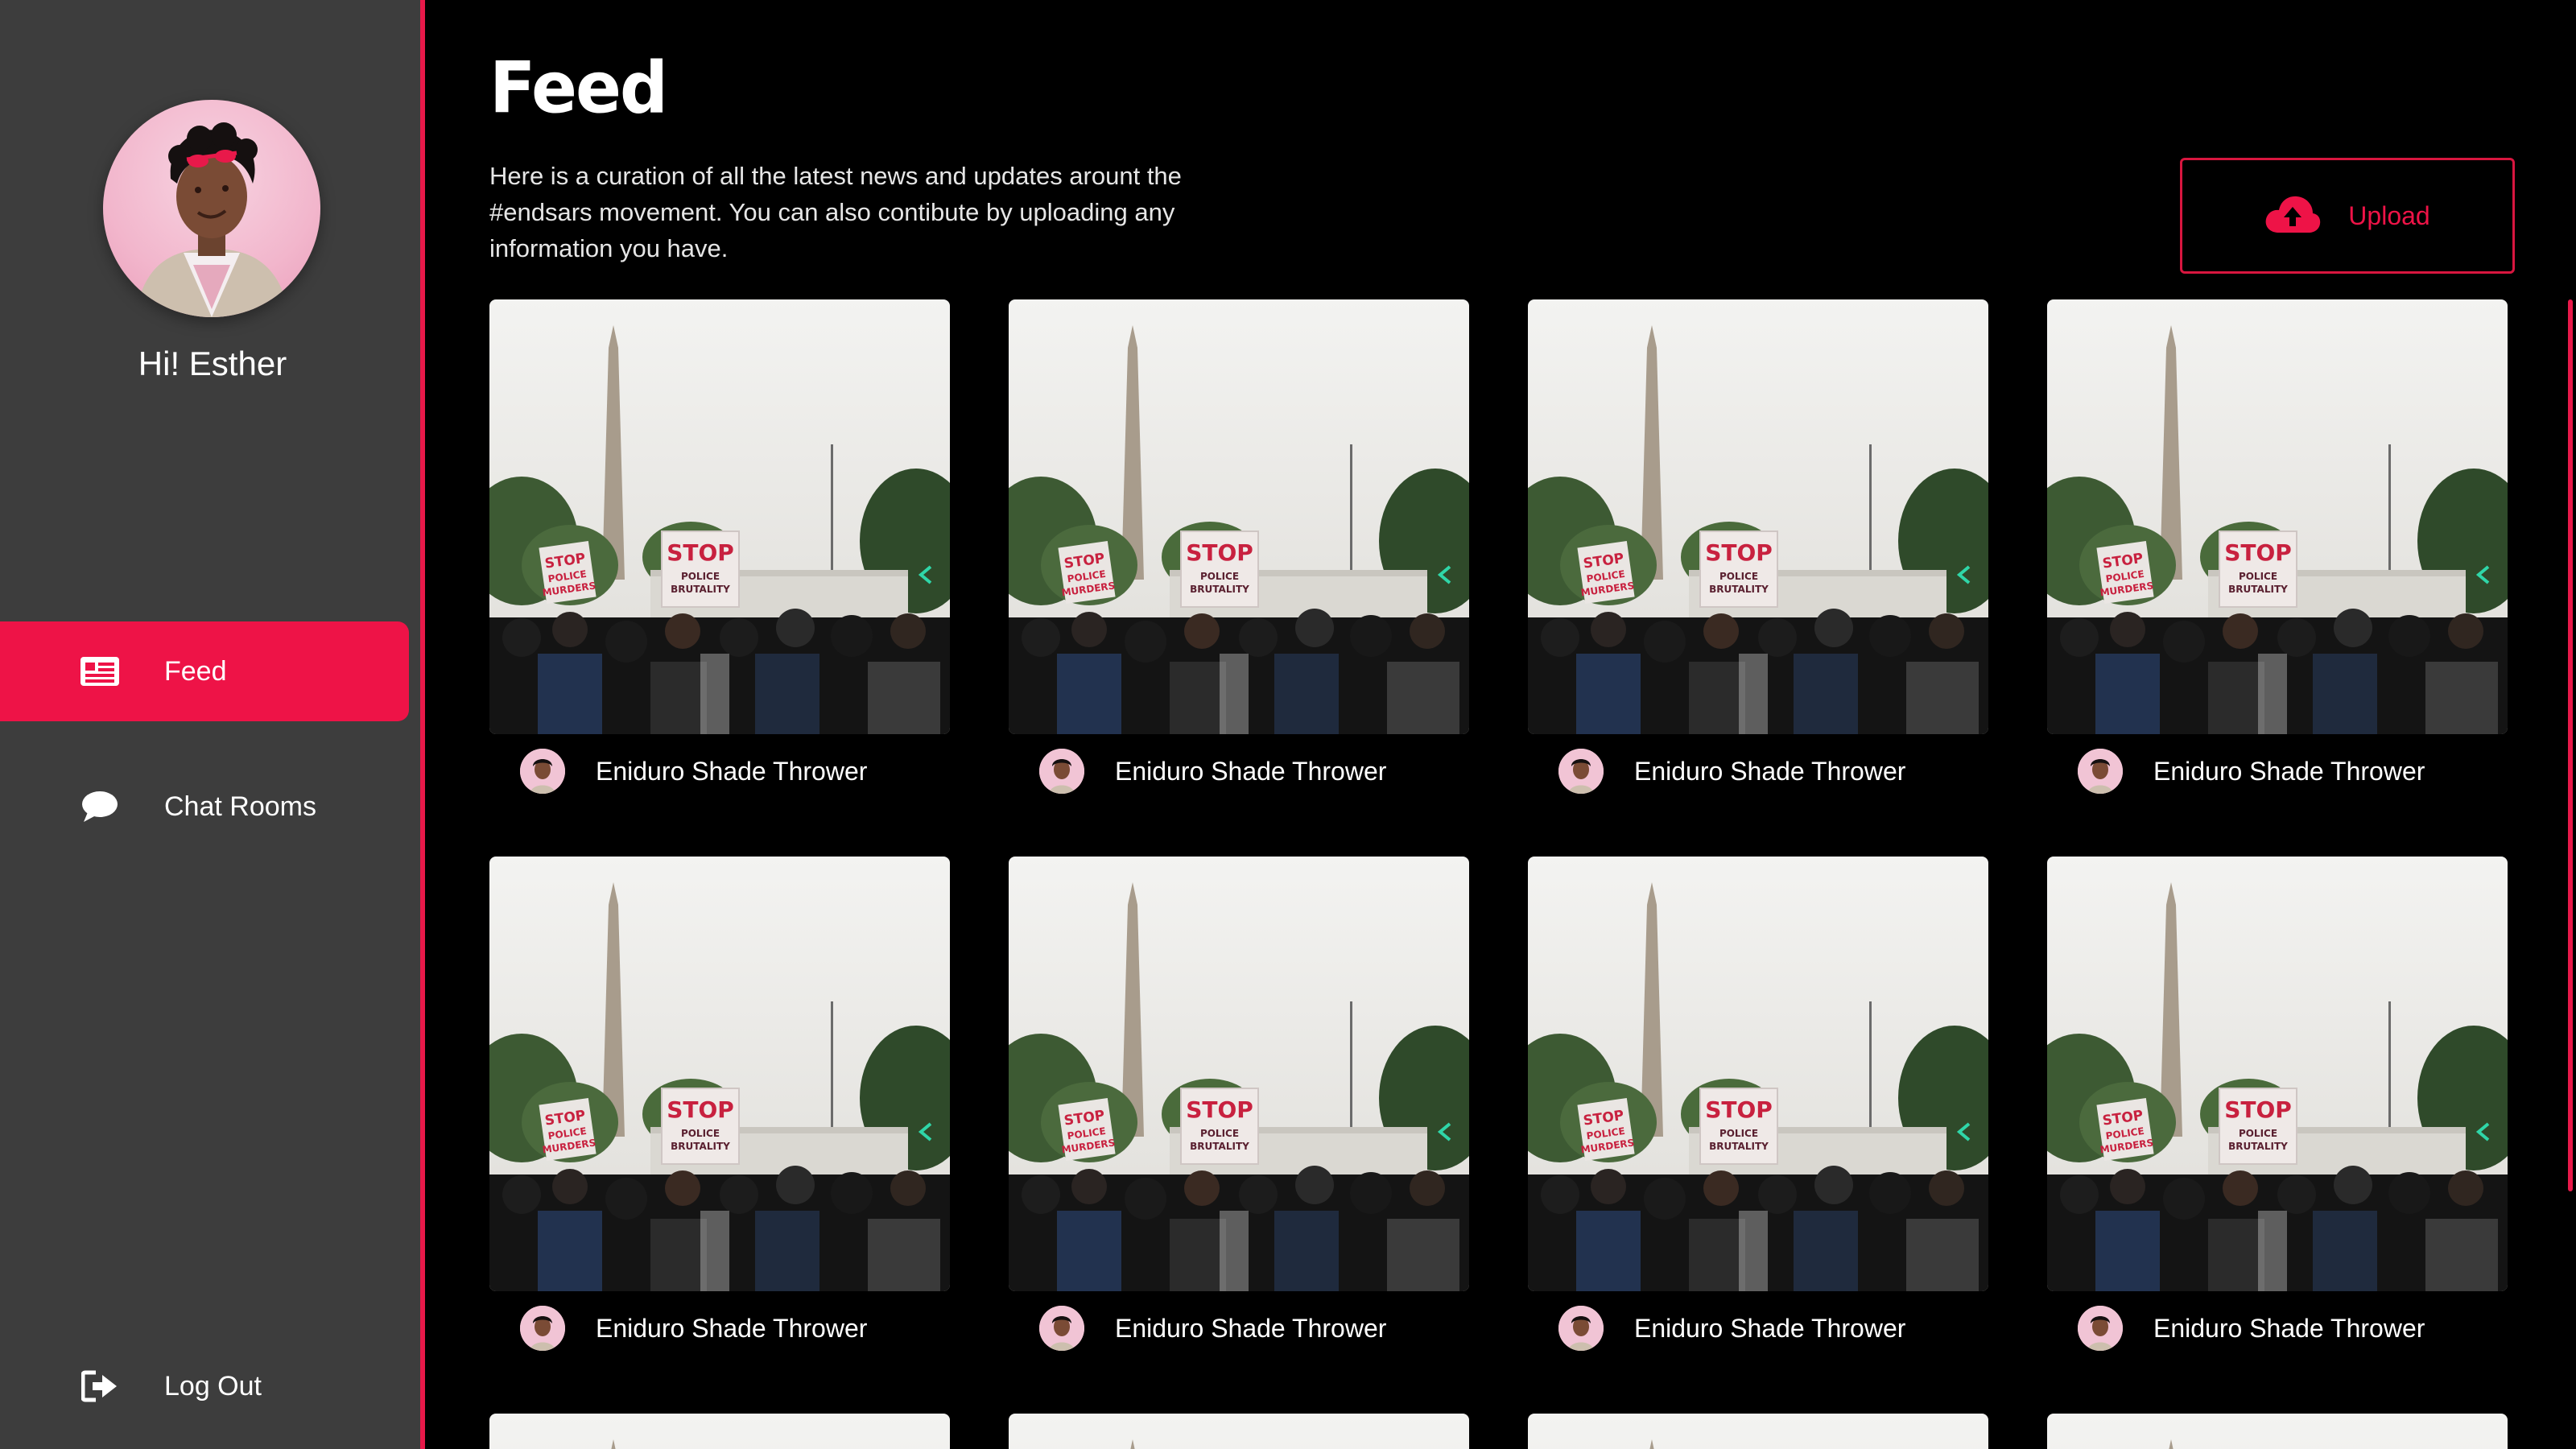 Image resolution: width=2576 pixels, height=1449 pixels. Describe the element at coordinates (195, 671) in the screenshot. I see `sidebar-item-label: Feed` at that location.